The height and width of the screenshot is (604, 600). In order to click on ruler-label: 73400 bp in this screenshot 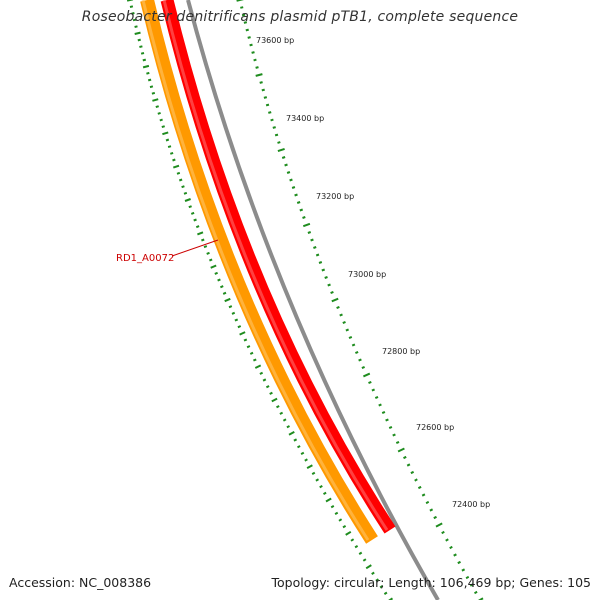, I will do `click(305, 118)`.